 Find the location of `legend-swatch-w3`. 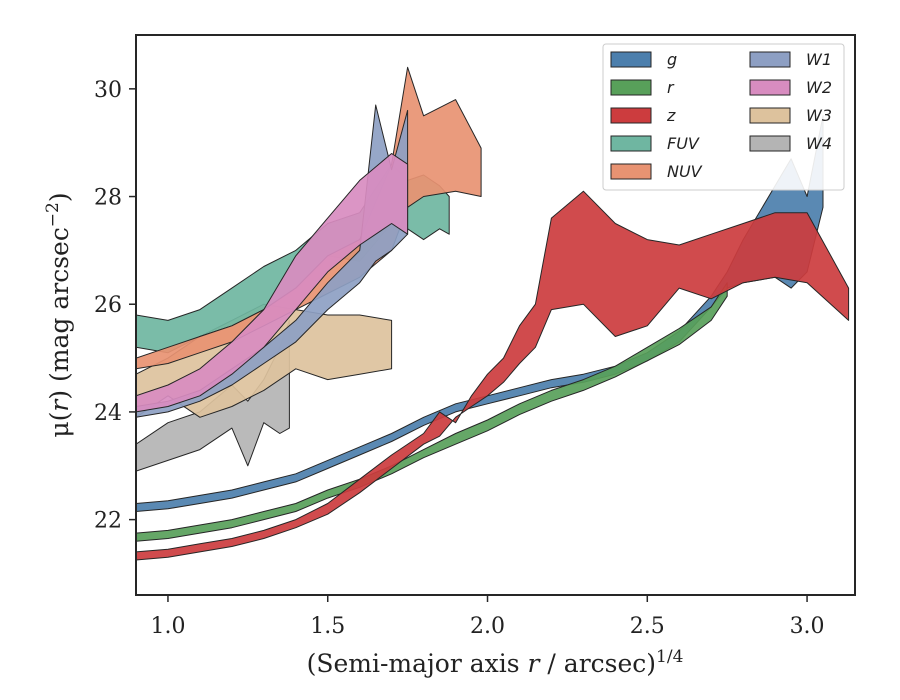

legend-swatch-w3 is located at coordinates (770, 115).